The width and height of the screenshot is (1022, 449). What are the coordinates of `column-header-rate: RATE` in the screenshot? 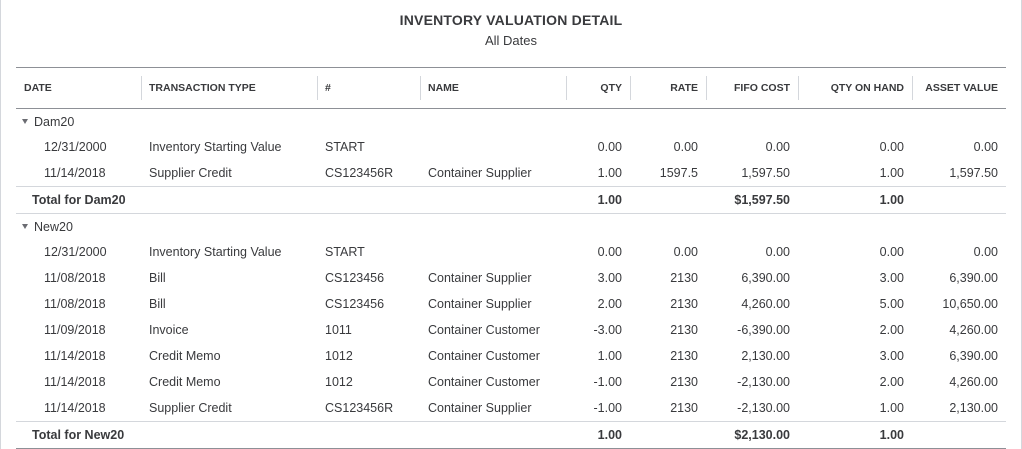 It's located at (668, 88).